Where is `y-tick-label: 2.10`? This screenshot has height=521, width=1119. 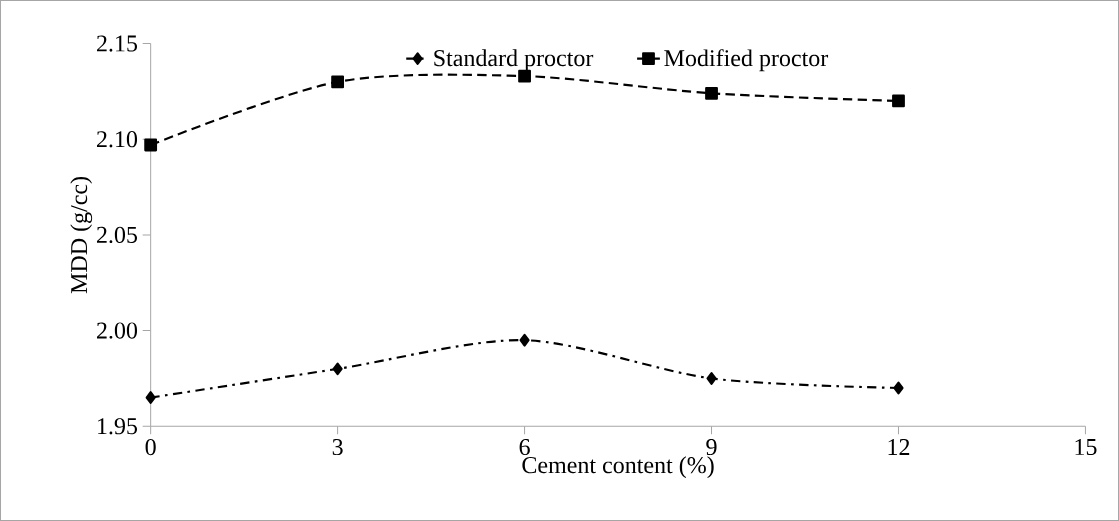 y-tick-label: 2.10 is located at coordinates (117, 139).